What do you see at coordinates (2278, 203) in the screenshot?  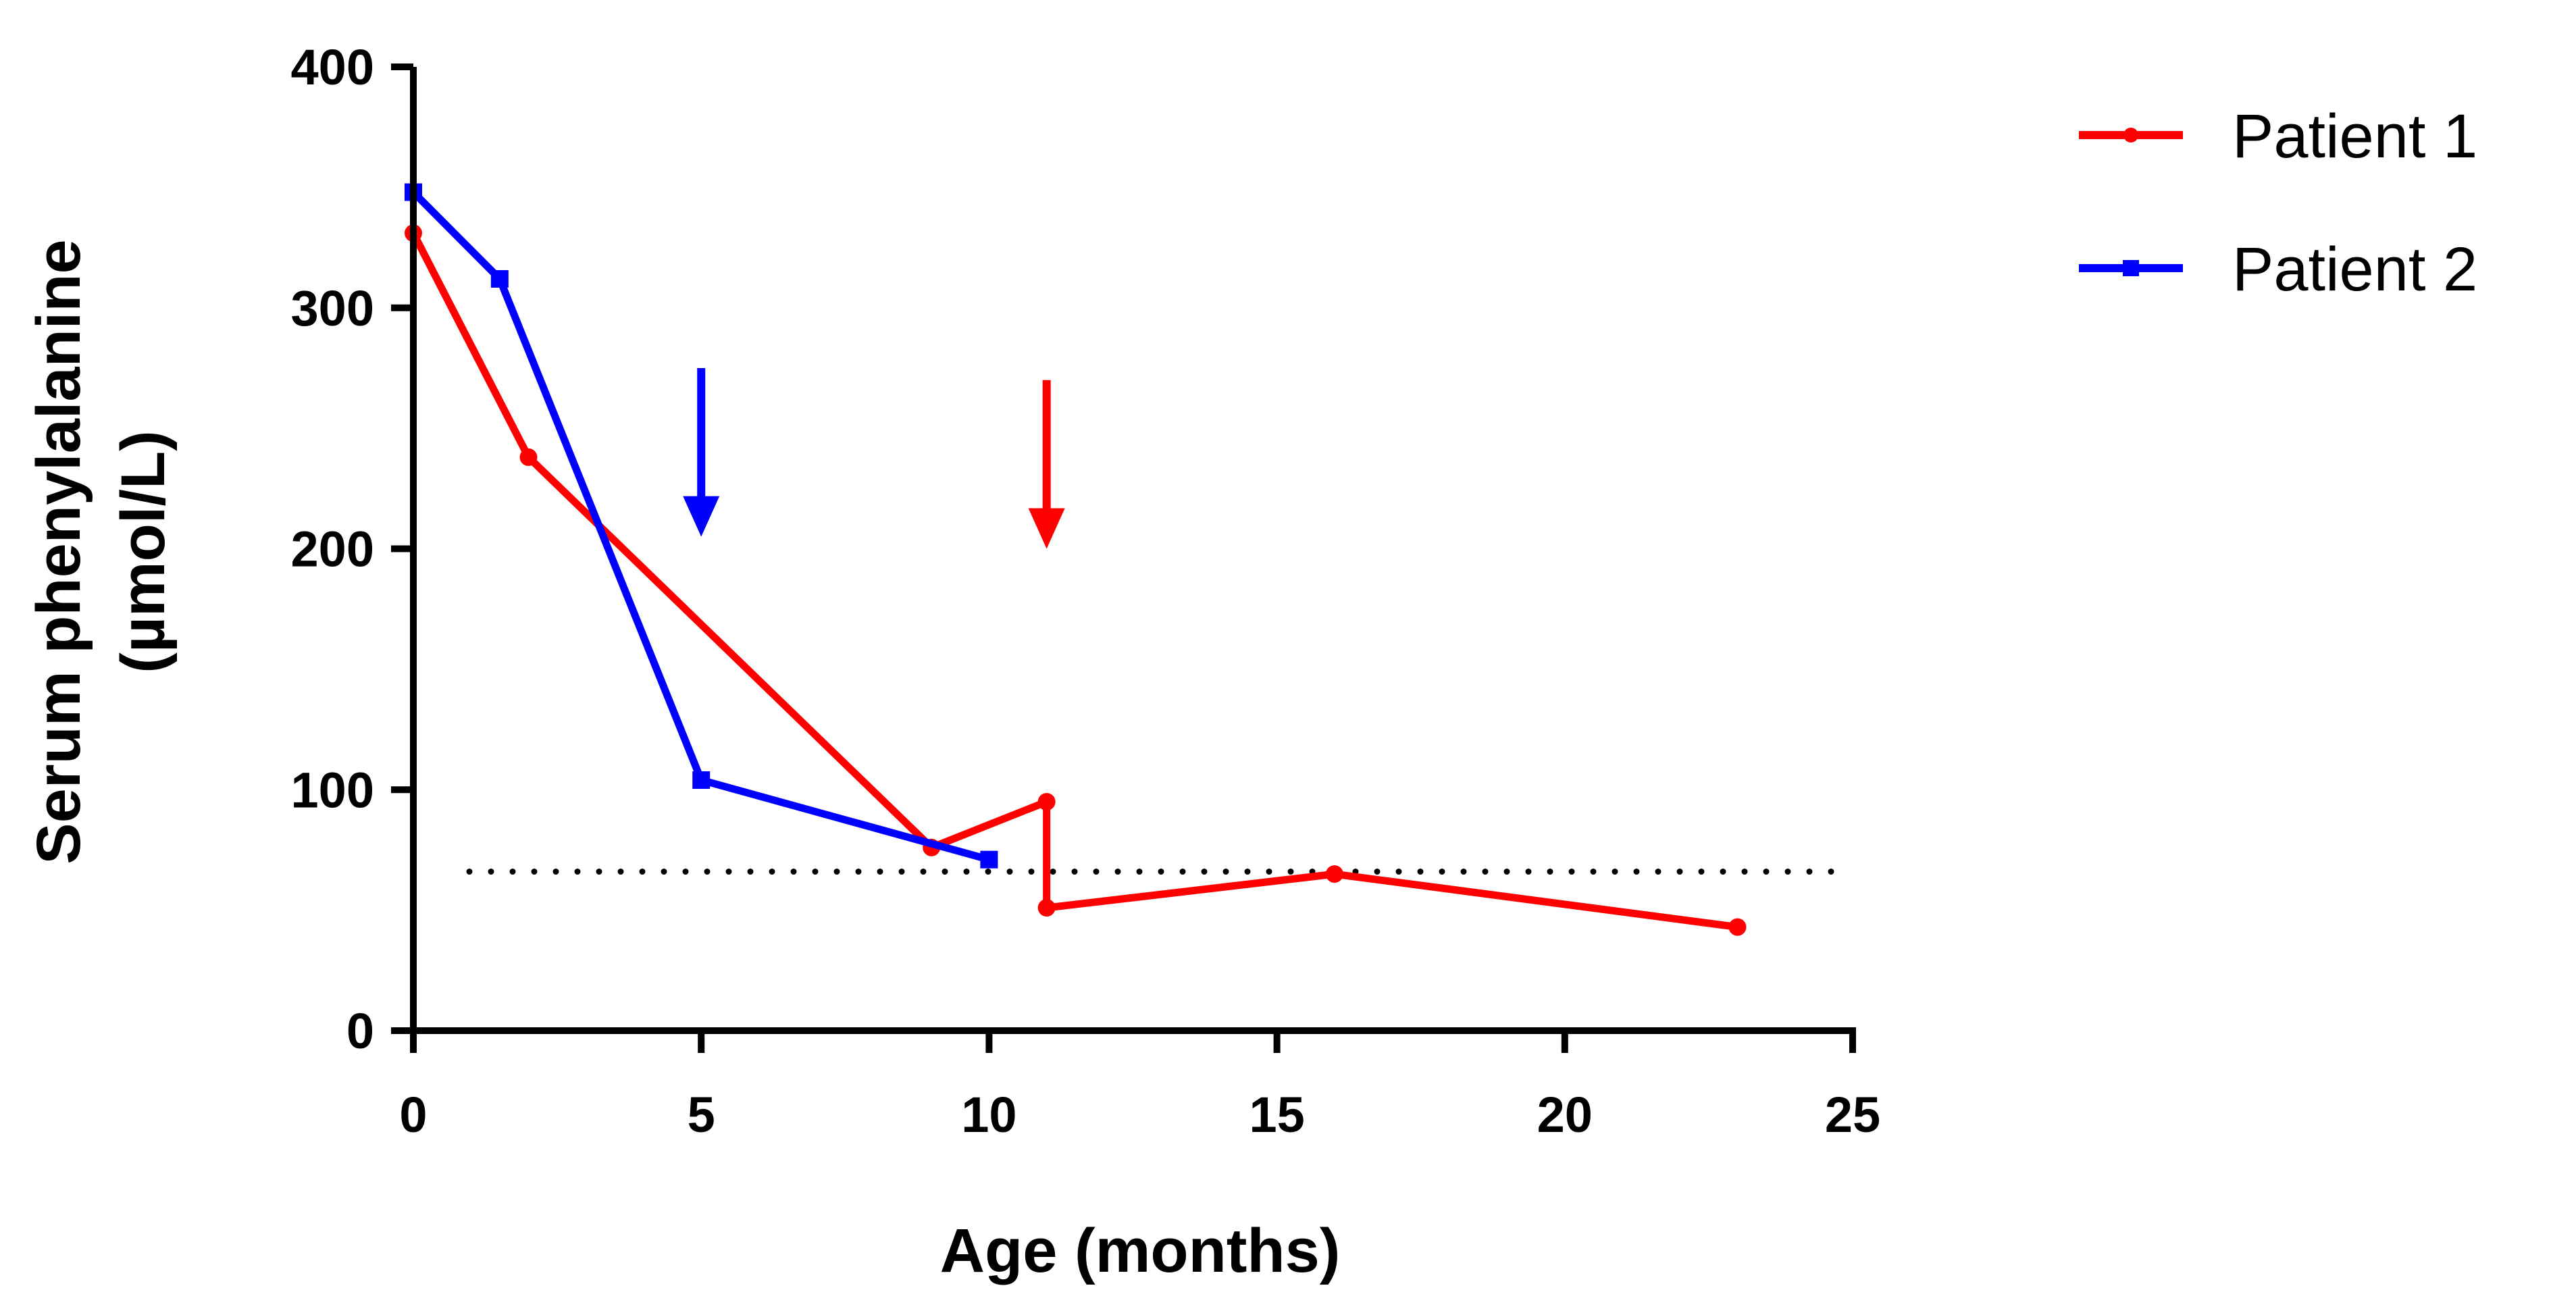 I see `legend: Patient 1 Patient 2` at bounding box center [2278, 203].